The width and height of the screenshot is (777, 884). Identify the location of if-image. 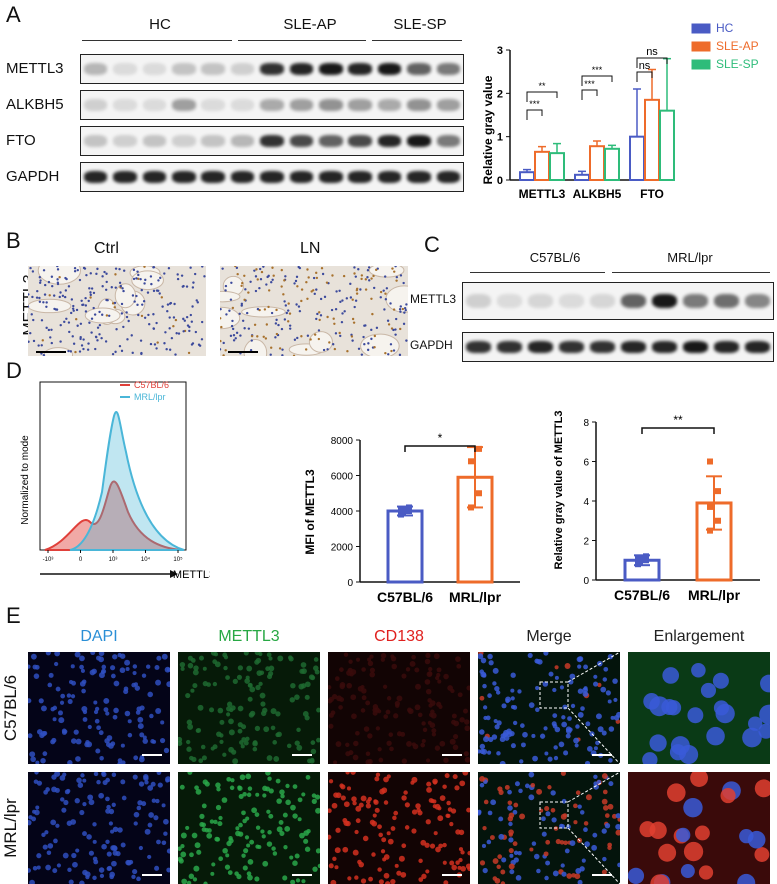
(249, 828).